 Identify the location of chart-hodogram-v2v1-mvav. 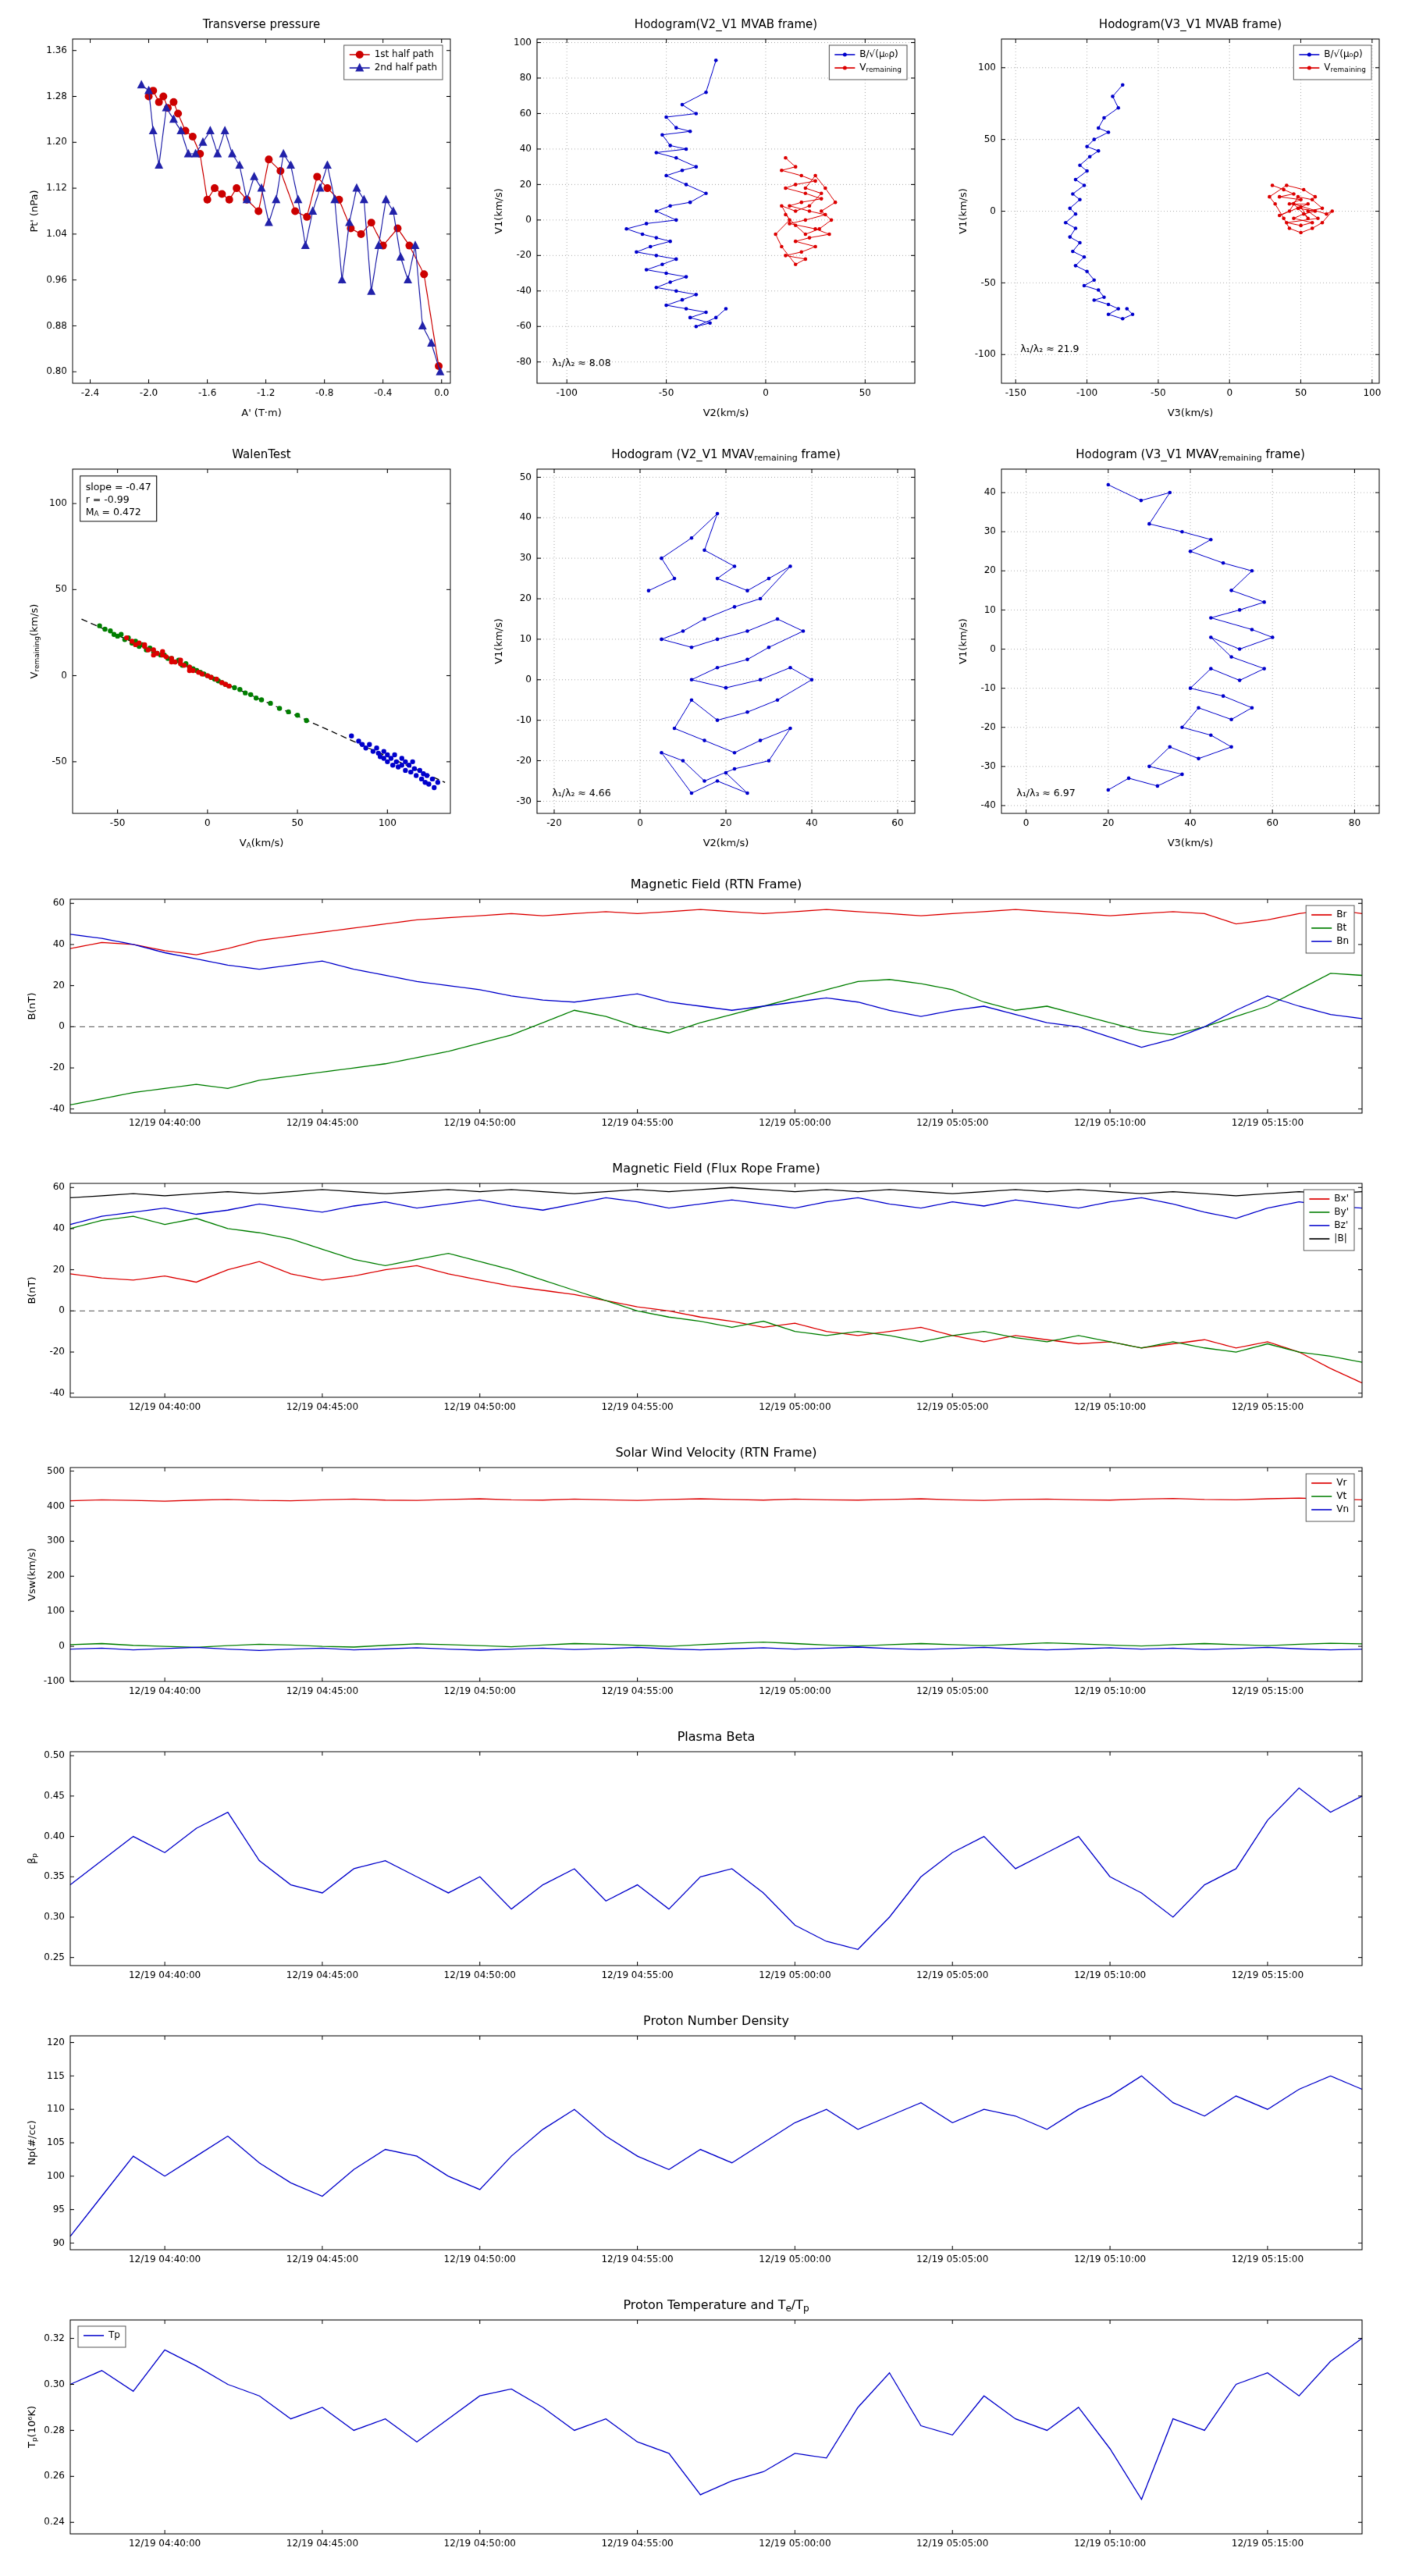
(703, 649).